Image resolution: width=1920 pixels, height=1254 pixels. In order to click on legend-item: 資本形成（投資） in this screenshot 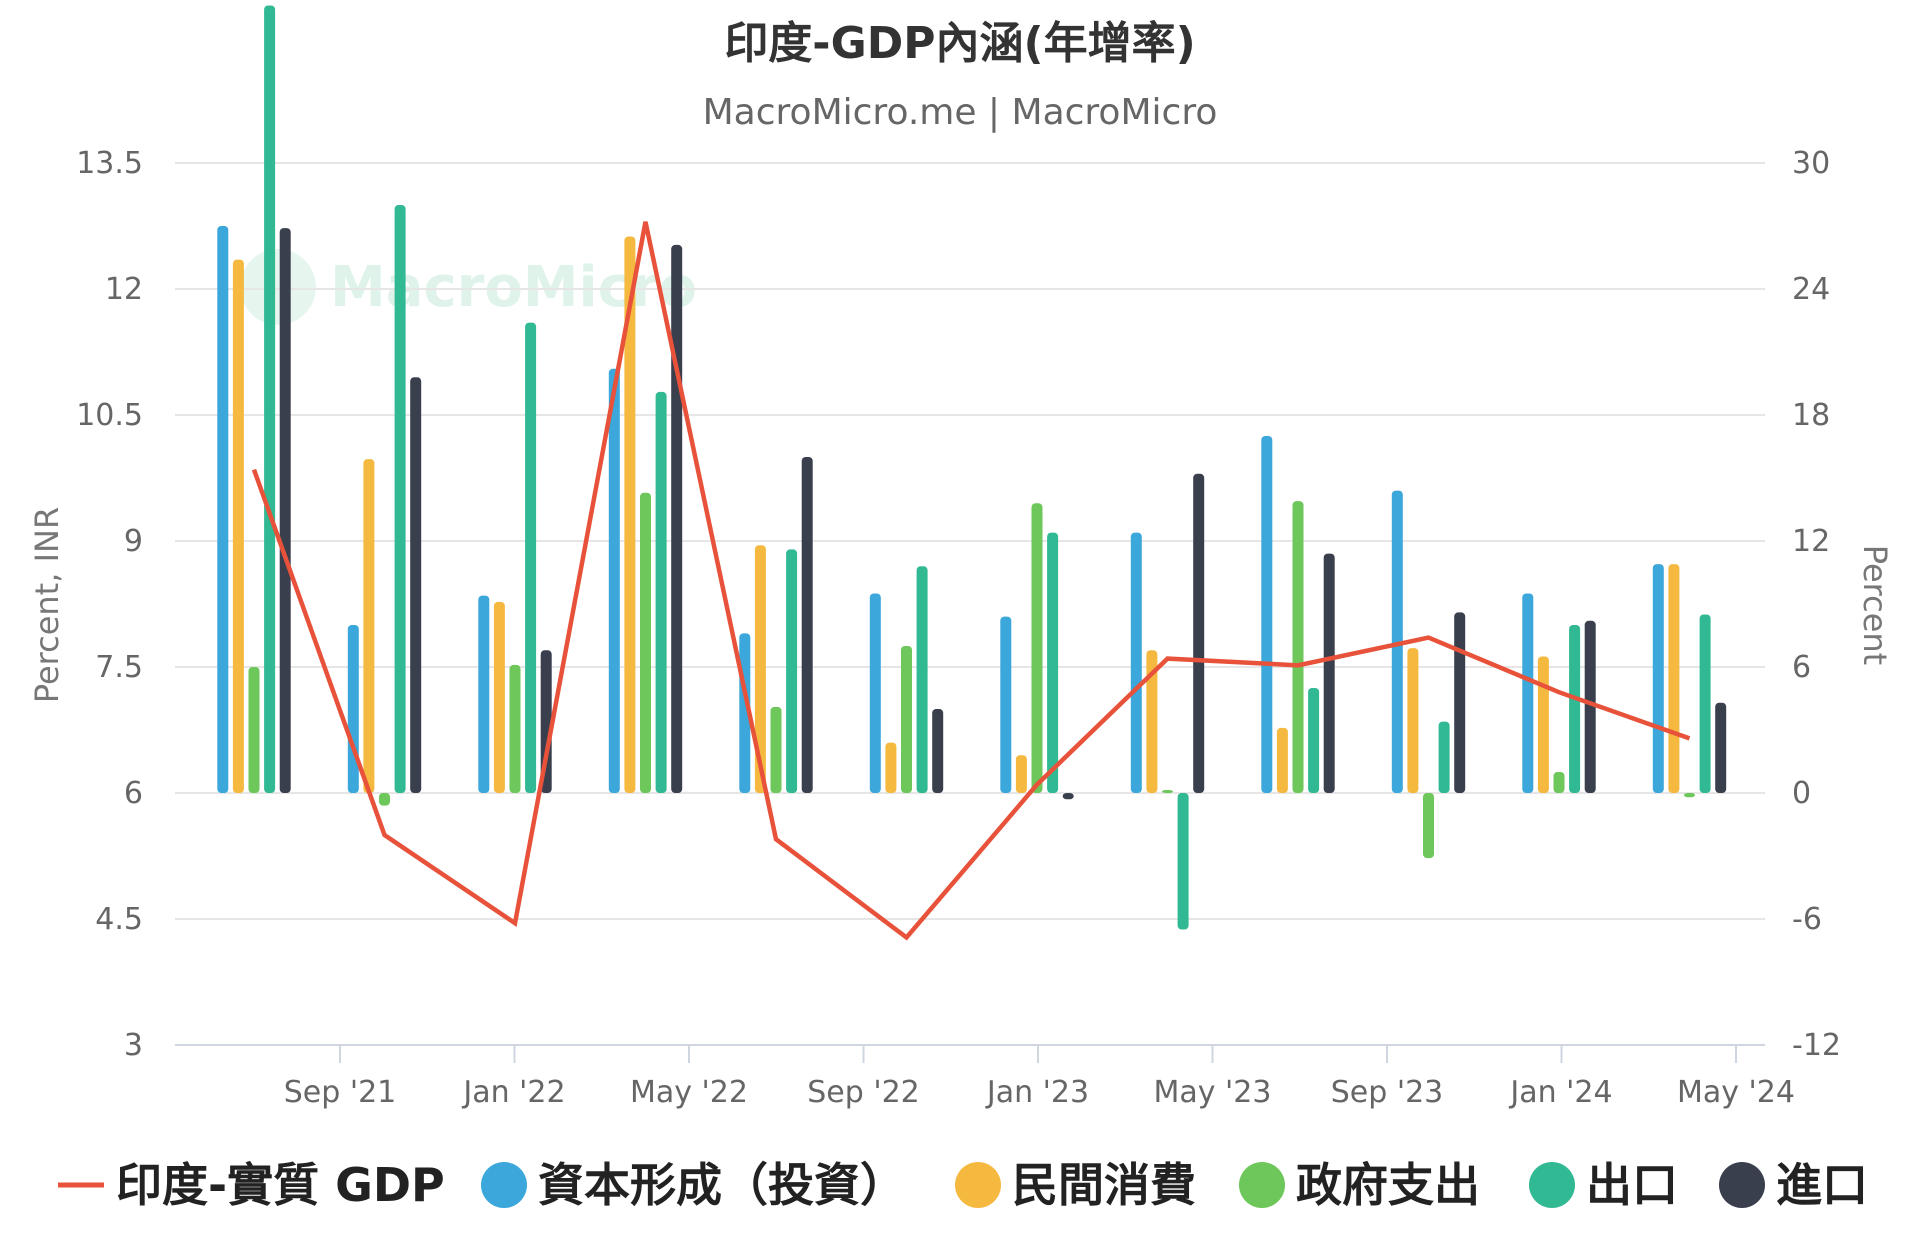, I will do `click(693, 1185)`.